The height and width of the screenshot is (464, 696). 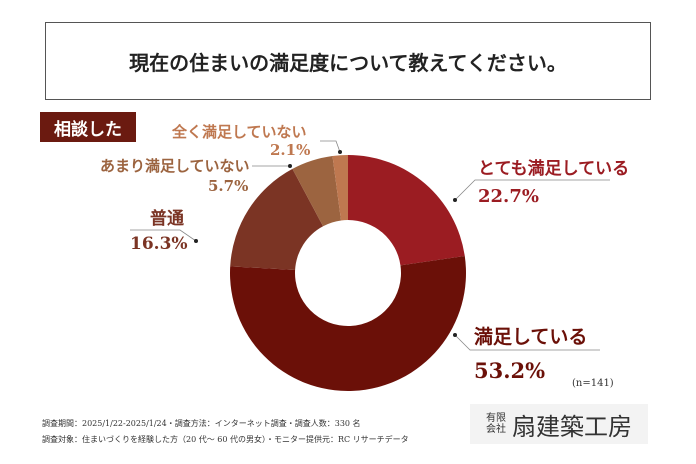 What do you see at coordinates (496, 429) in the screenshot?
I see `logo-small-bottom: 会社` at bounding box center [496, 429].